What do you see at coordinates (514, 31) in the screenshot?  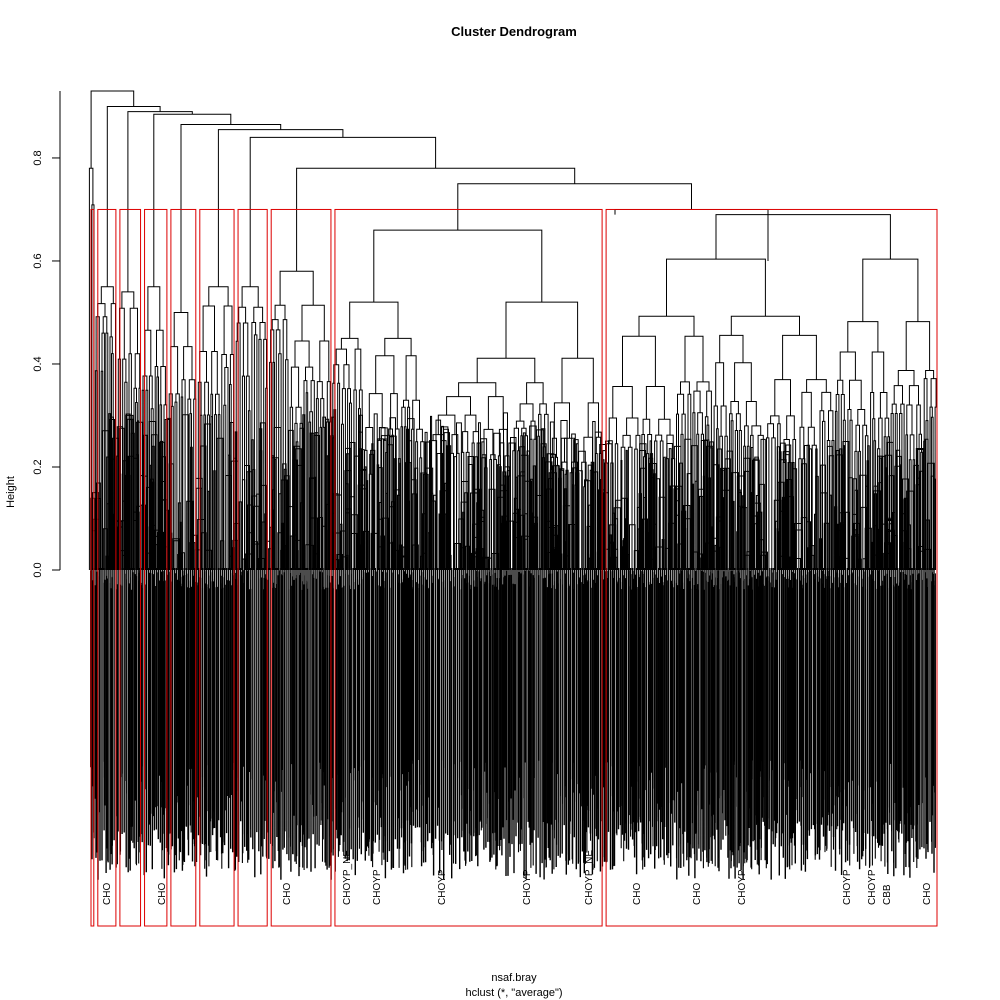 I see `chart-title: Cluster Dendrogram` at bounding box center [514, 31].